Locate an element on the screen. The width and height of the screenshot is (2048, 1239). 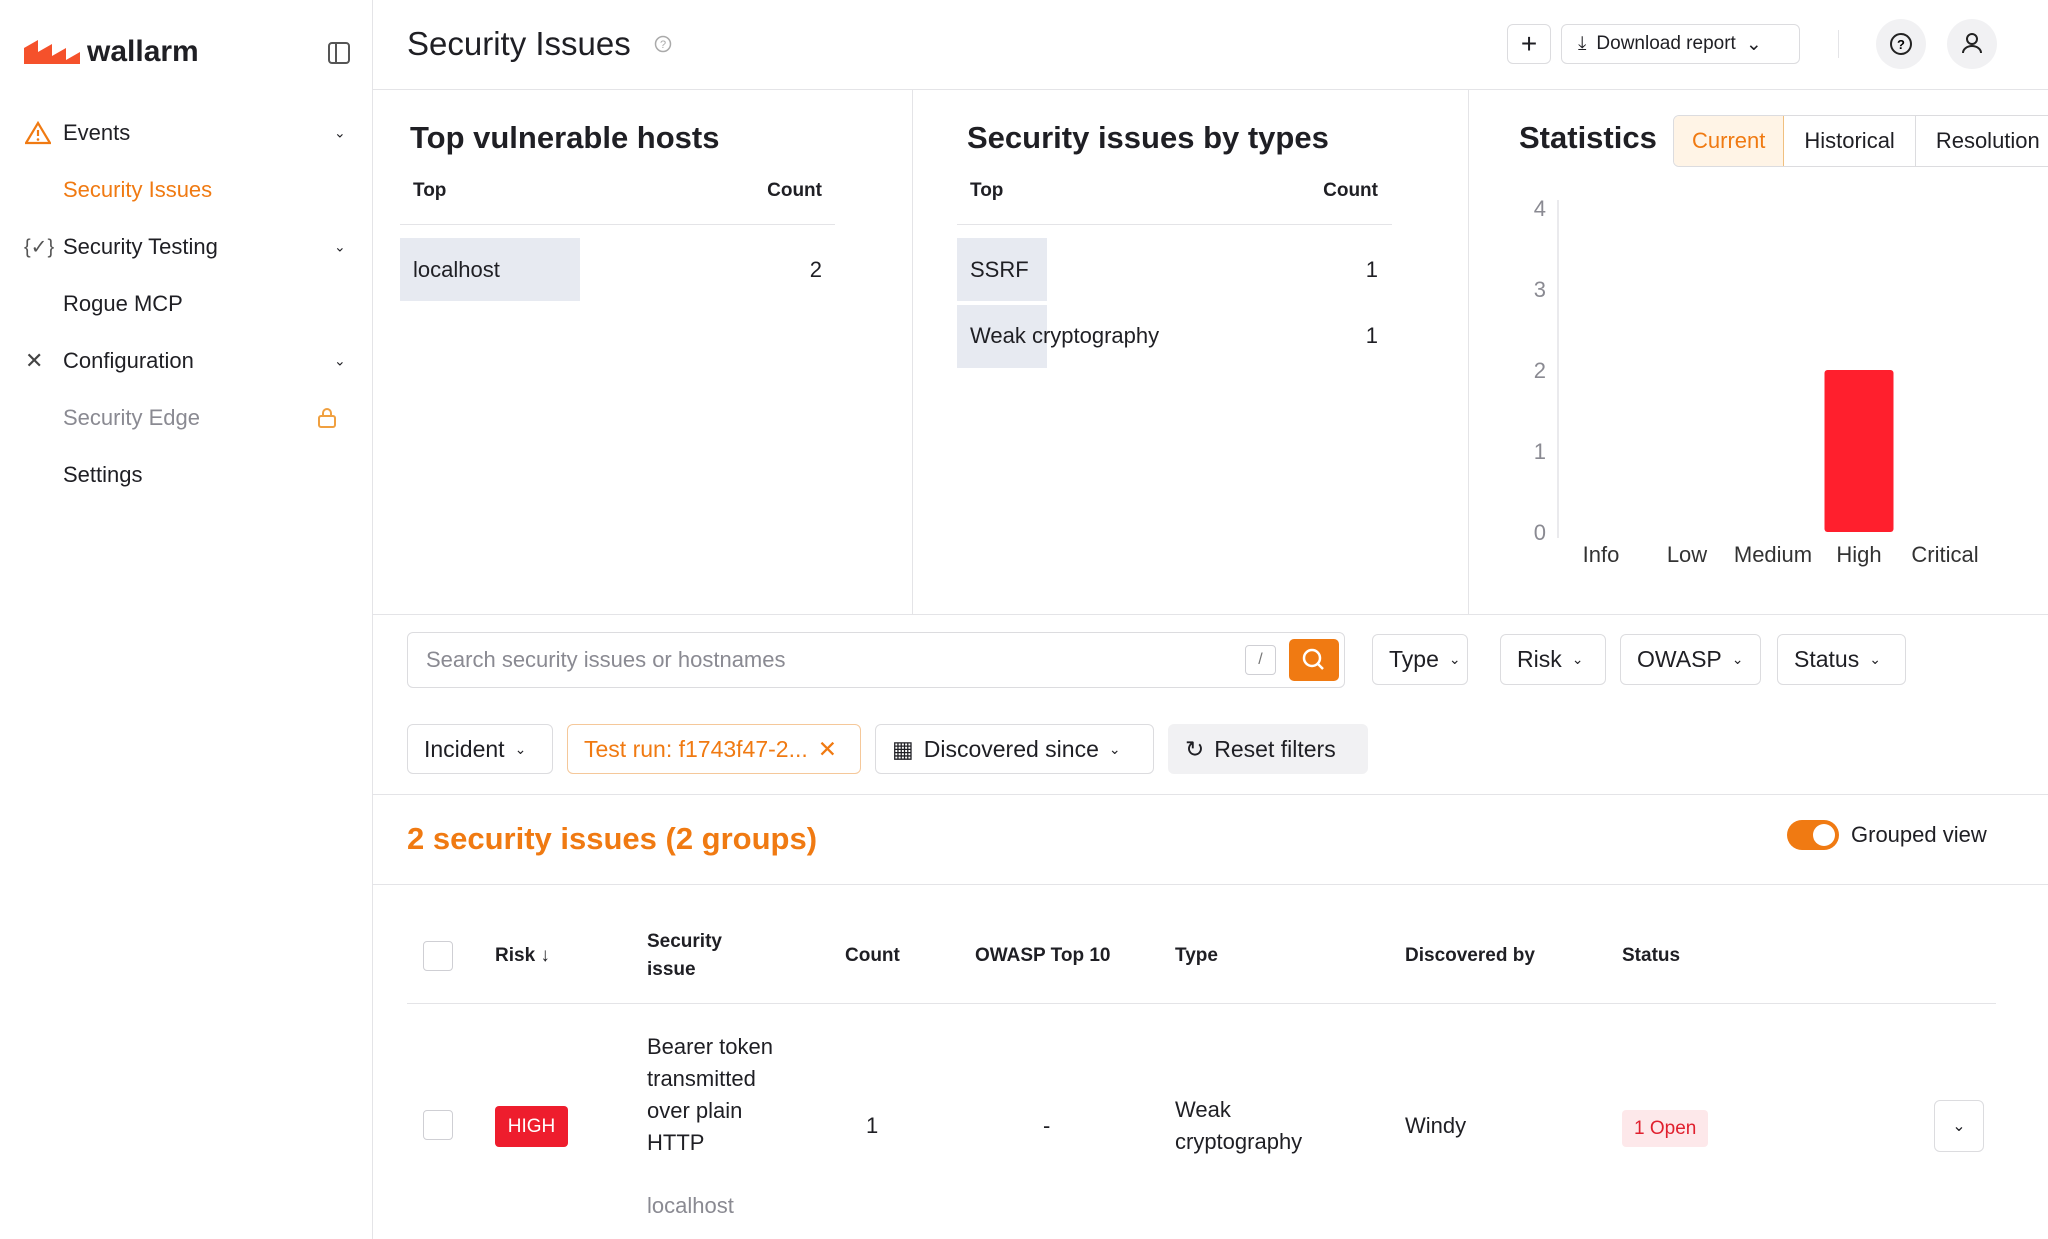
issue-count: 1 is located at coordinates (872, 1125).